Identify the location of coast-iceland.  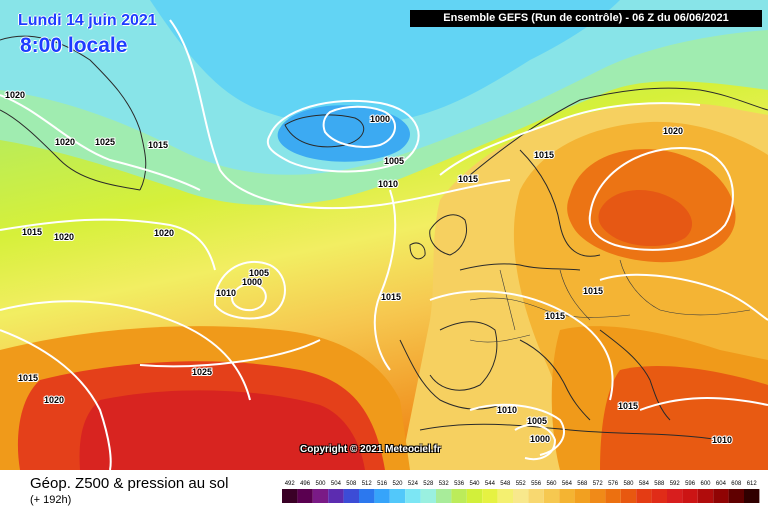
(324, 131).